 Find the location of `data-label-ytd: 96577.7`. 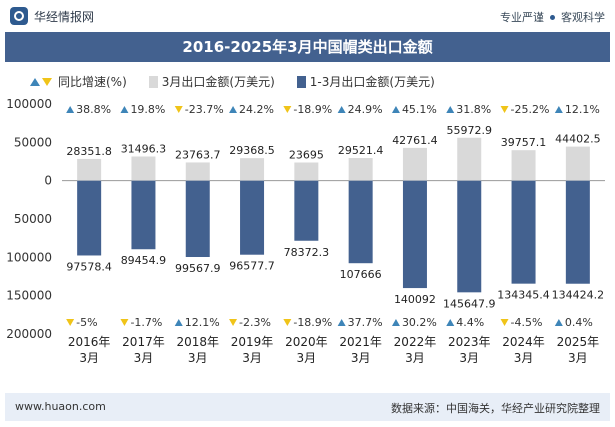

data-label-ytd: 96577.7 is located at coordinates (252, 266).